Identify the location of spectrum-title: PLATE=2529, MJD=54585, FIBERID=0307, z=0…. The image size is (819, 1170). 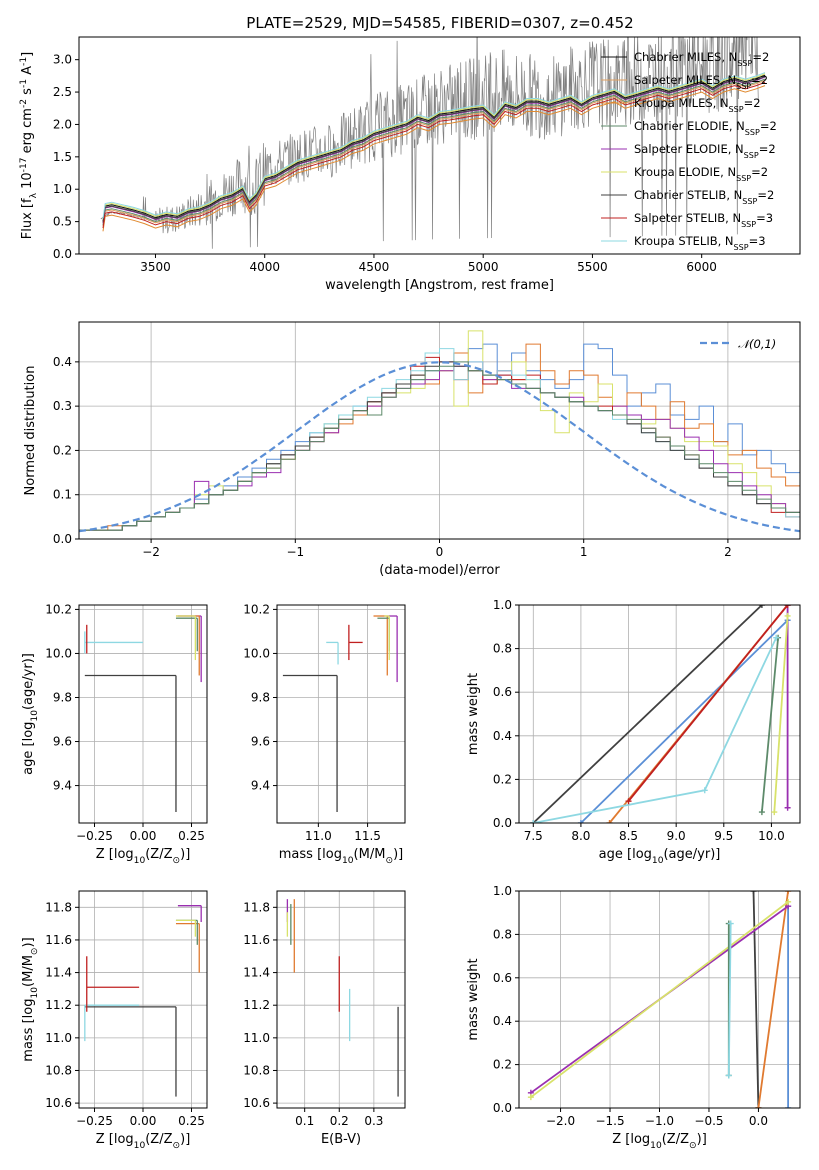
(439, 23).